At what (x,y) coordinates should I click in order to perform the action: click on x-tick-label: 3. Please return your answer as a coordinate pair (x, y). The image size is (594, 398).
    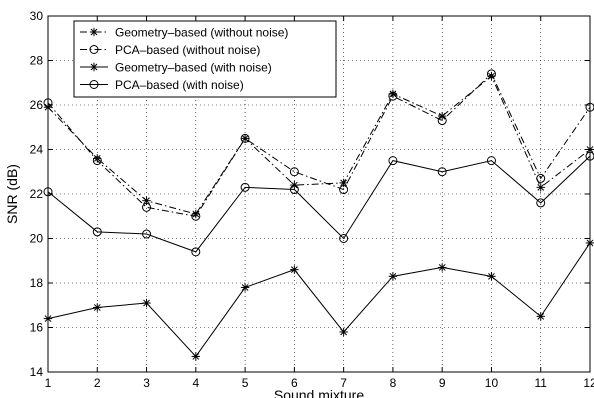
    Looking at the image, I should click on (146, 383).